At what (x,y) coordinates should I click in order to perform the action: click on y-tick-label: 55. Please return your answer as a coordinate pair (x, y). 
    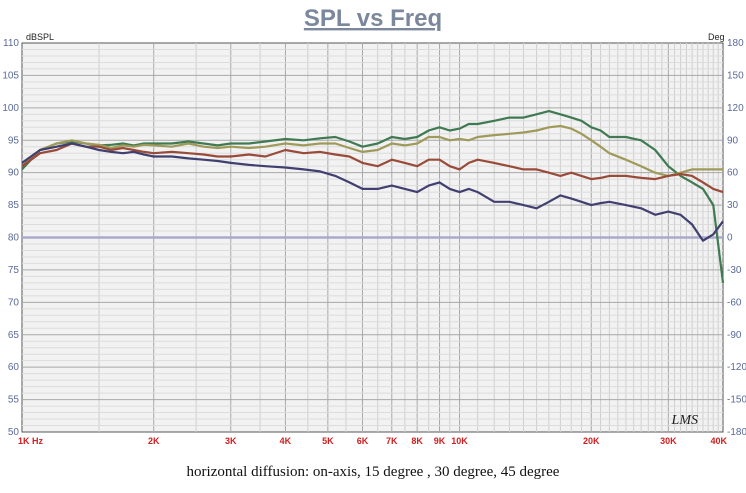
    Looking at the image, I should click on (14, 400).